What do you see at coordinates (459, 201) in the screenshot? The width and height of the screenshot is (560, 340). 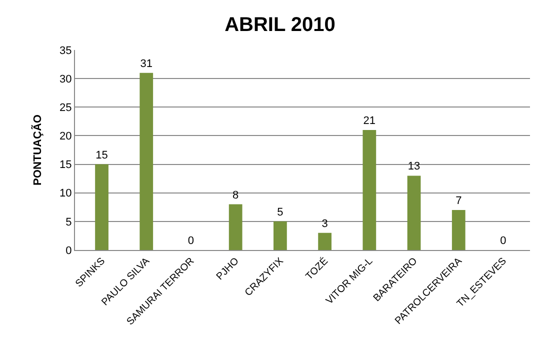 I see `data-label: 7` at bounding box center [459, 201].